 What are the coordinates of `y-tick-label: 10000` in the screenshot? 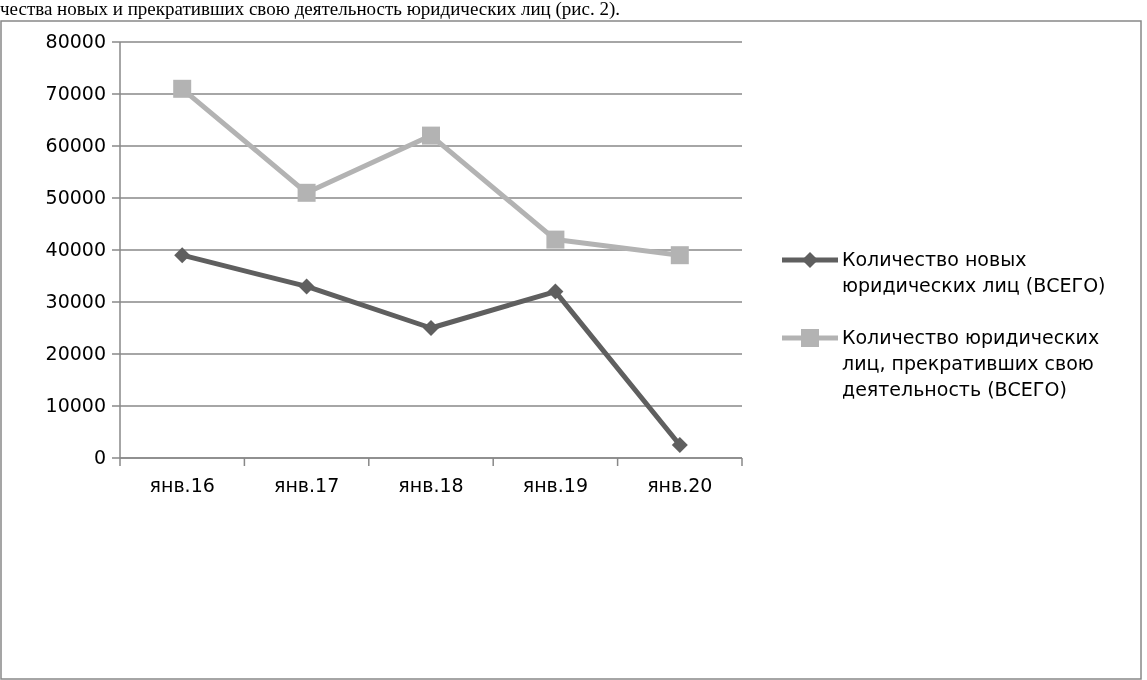 It's located at (75, 404).